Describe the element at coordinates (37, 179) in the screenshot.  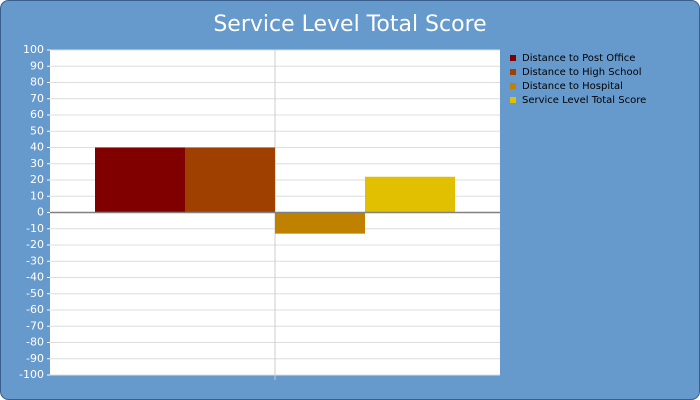
I see `y-tick-label: 20` at that location.